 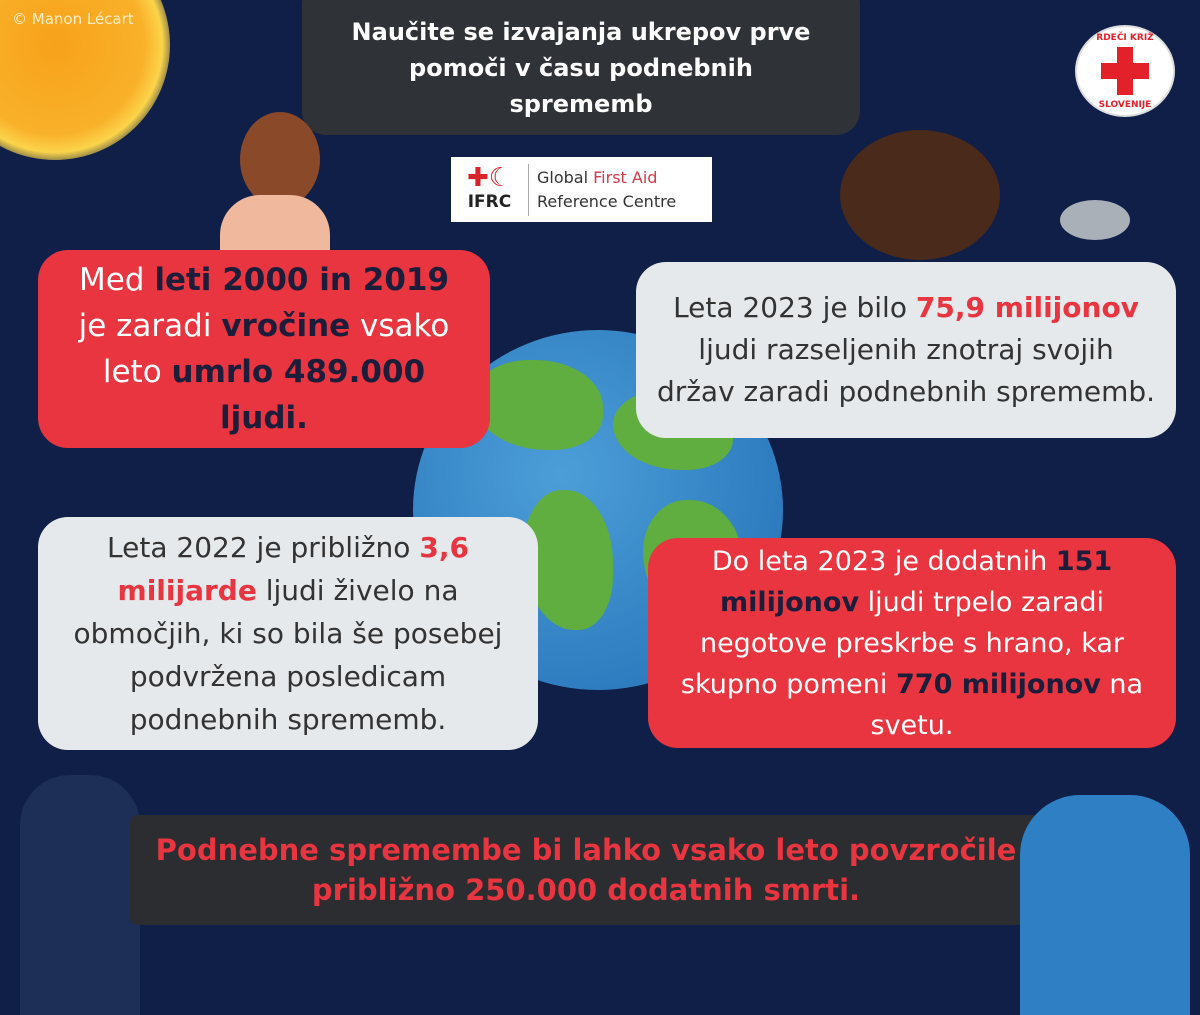 What do you see at coordinates (489, 177) in the screenshot?
I see `red-cross-crescent-icon: ✚☾` at bounding box center [489, 177].